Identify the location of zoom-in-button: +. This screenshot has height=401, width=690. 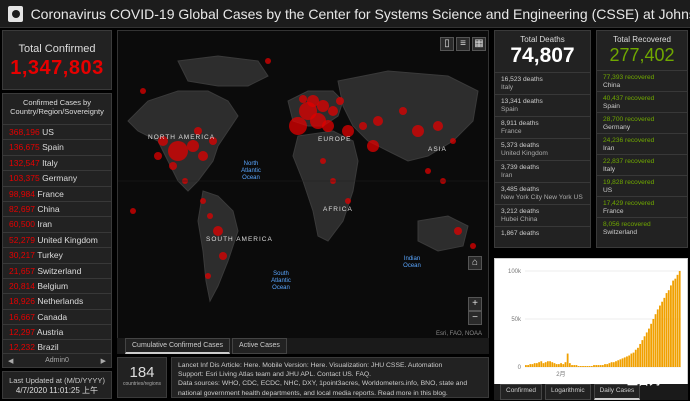
(475, 304).